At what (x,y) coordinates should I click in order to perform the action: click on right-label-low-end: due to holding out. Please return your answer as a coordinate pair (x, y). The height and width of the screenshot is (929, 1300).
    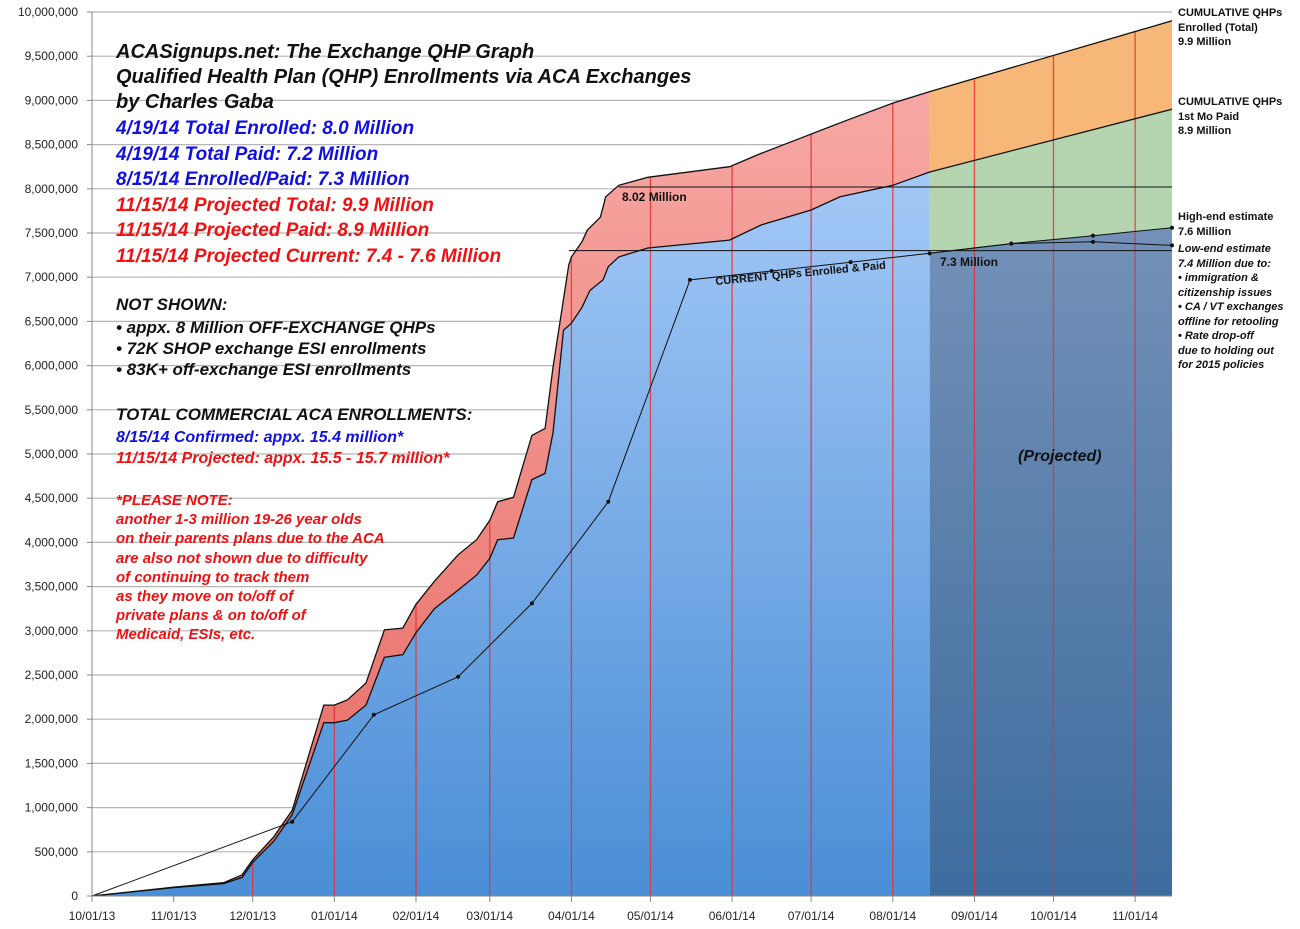
    Looking at the image, I should click on (1226, 350).